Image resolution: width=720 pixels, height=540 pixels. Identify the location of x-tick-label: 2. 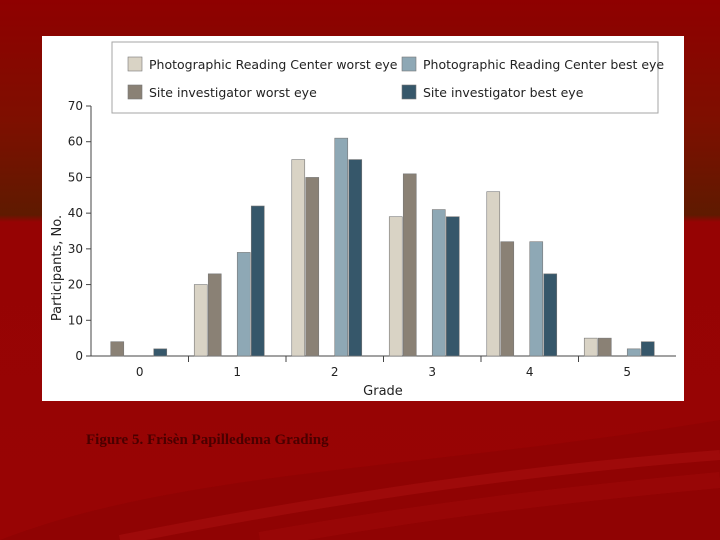
(335, 372).